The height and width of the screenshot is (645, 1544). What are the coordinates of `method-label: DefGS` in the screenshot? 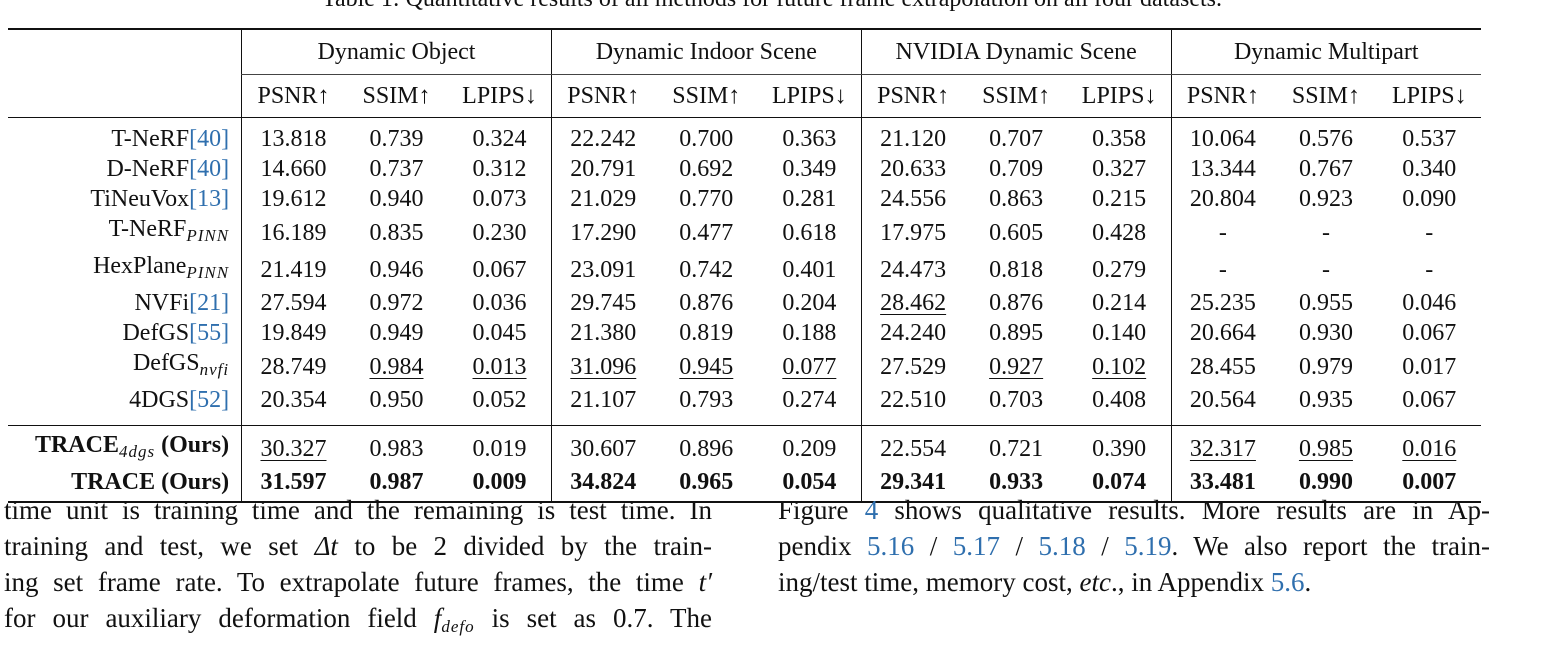 It's located at (166, 363).